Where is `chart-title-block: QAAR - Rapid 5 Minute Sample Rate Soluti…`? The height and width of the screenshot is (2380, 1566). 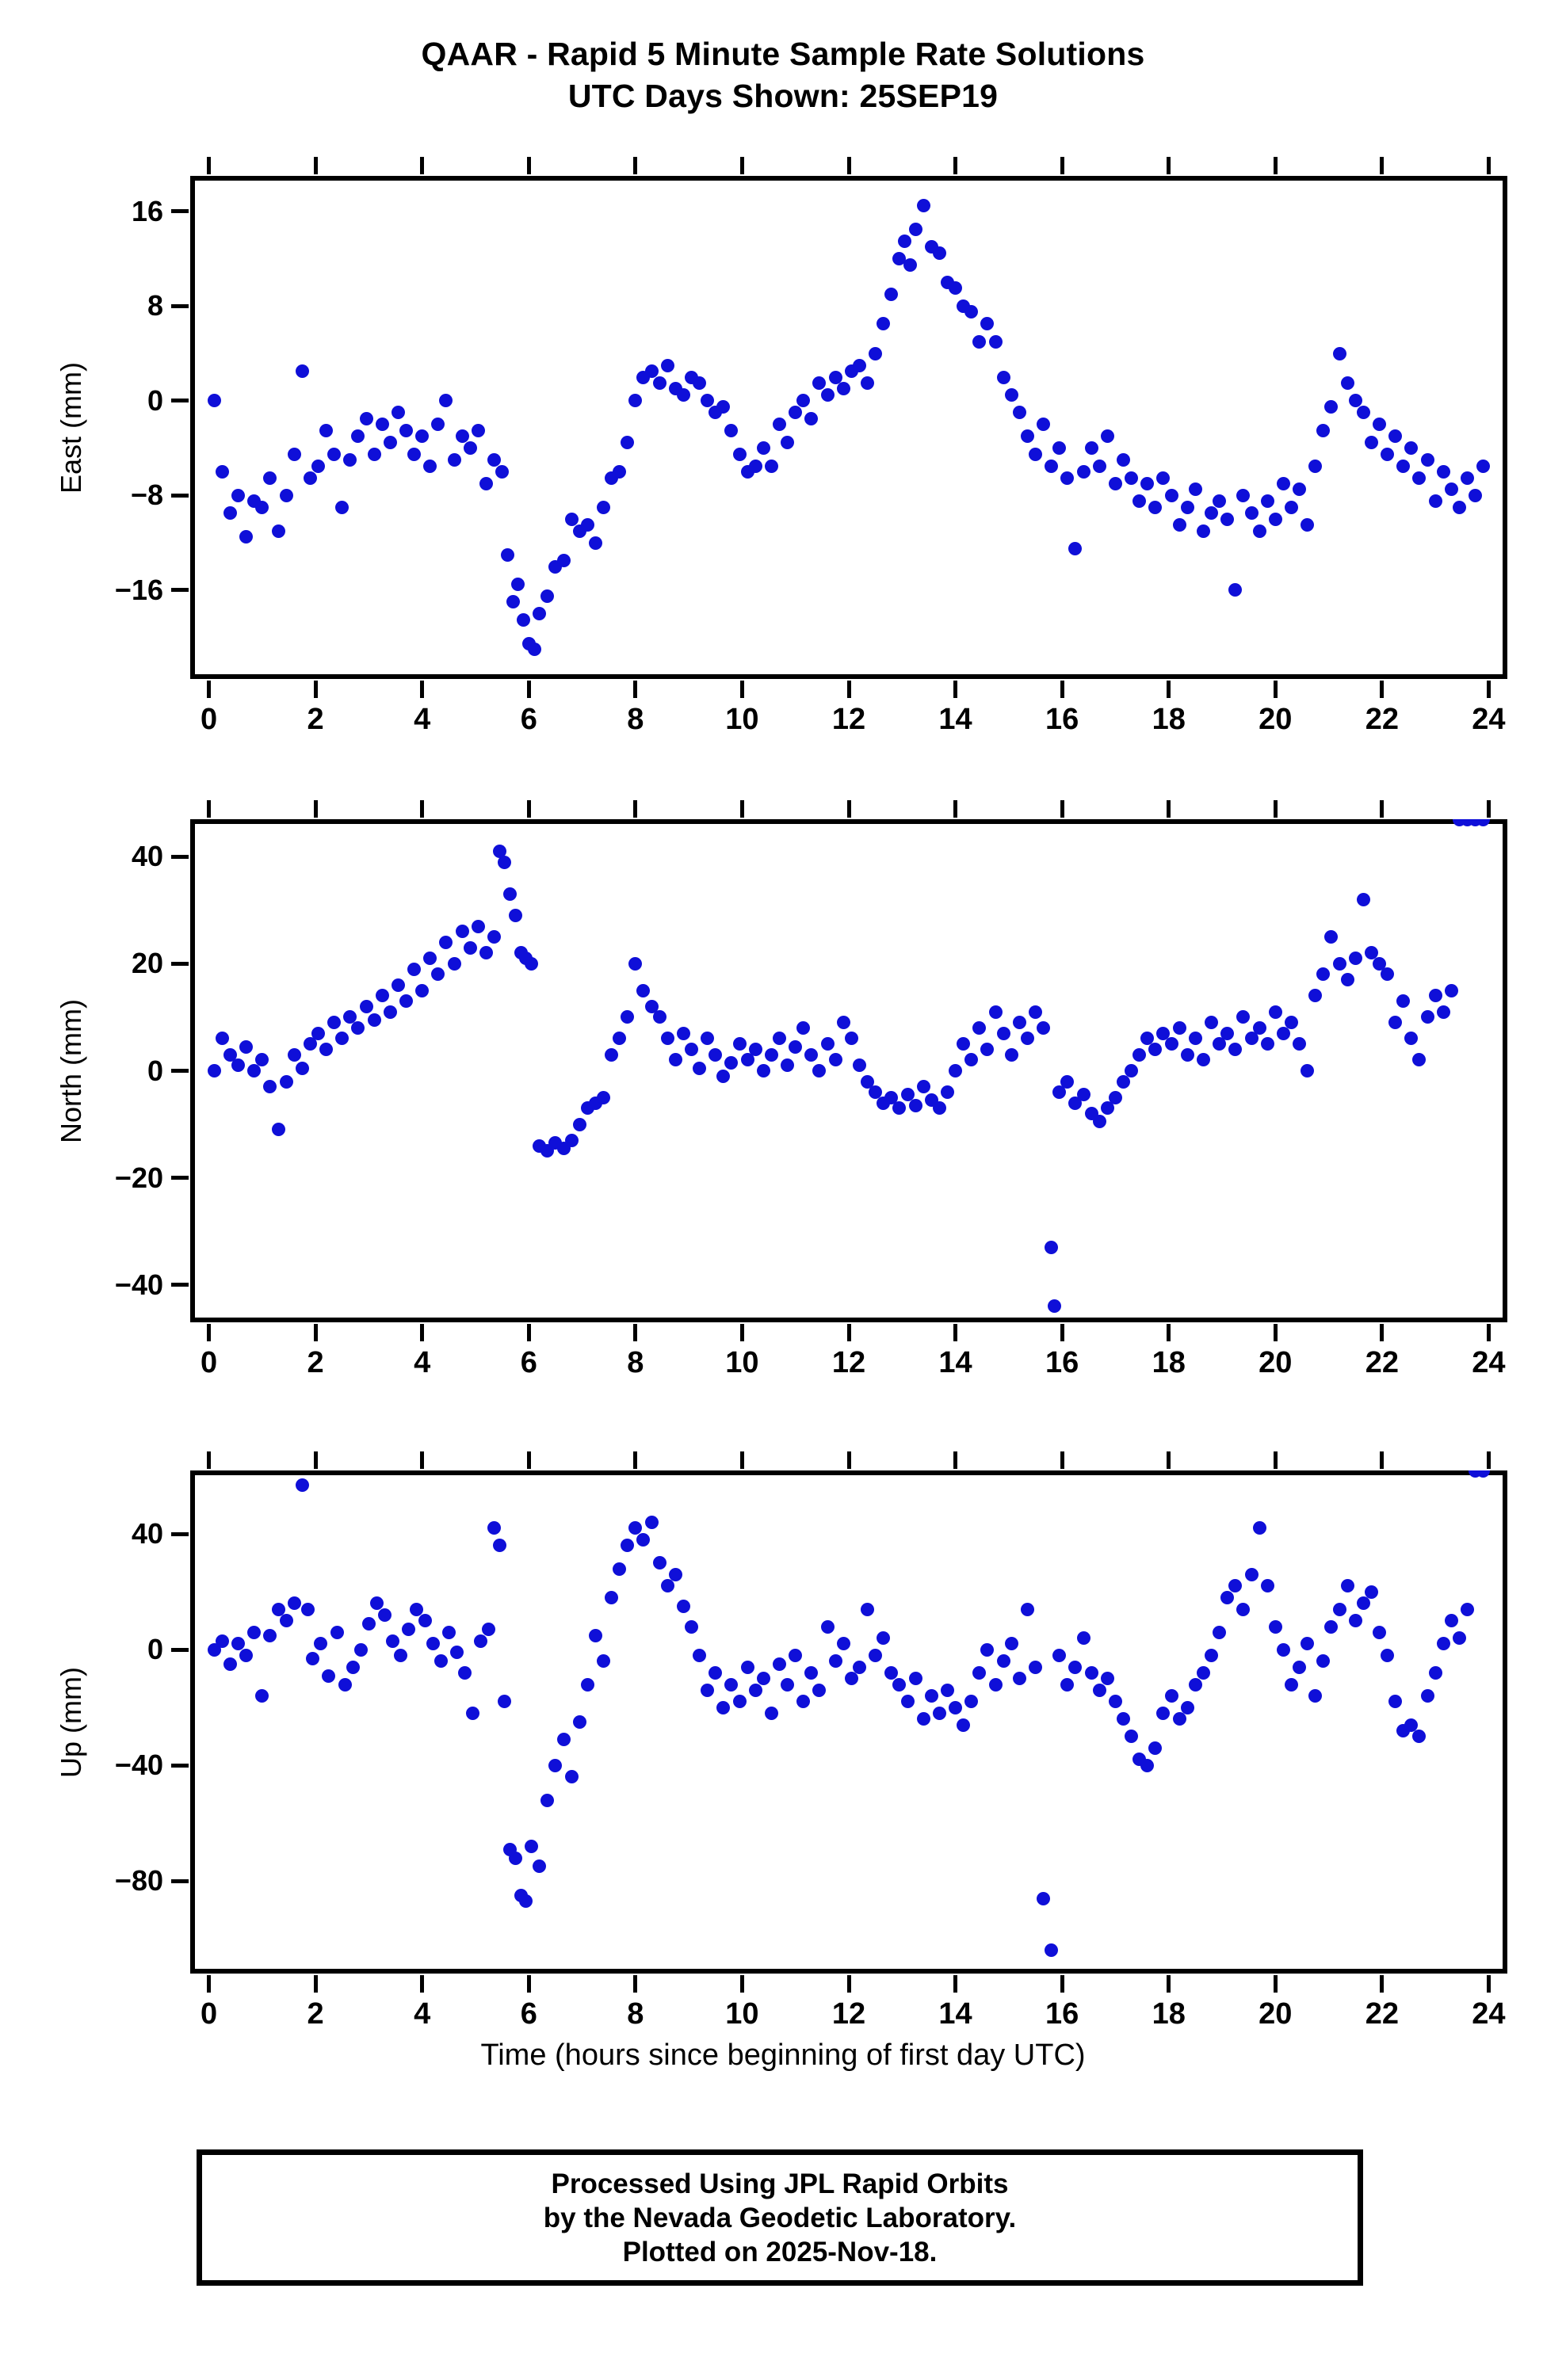
chart-title-block: QAAR - Rapid 5 Minute Sample Rate Soluti… is located at coordinates (783, 75).